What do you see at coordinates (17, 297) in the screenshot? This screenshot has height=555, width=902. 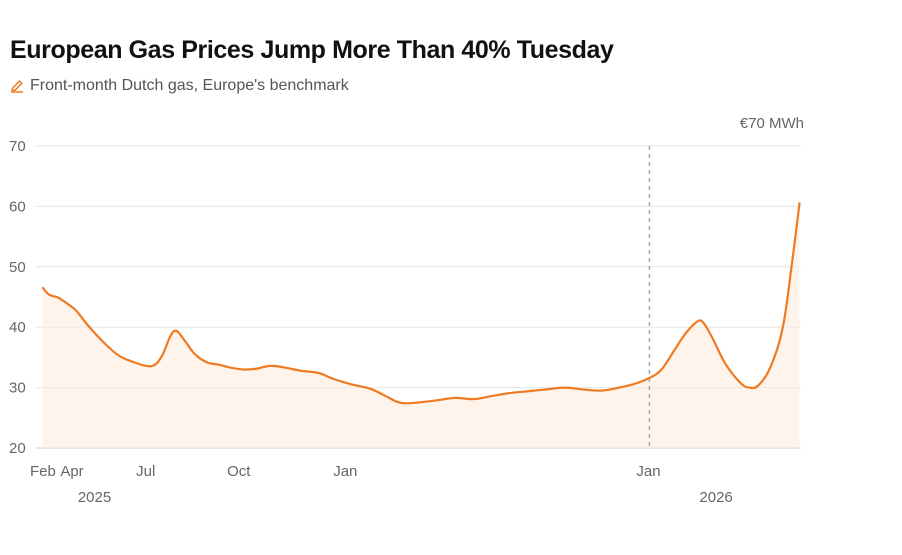 I see `y-axis-ticks: 20 30 40 50 60 70` at bounding box center [17, 297].